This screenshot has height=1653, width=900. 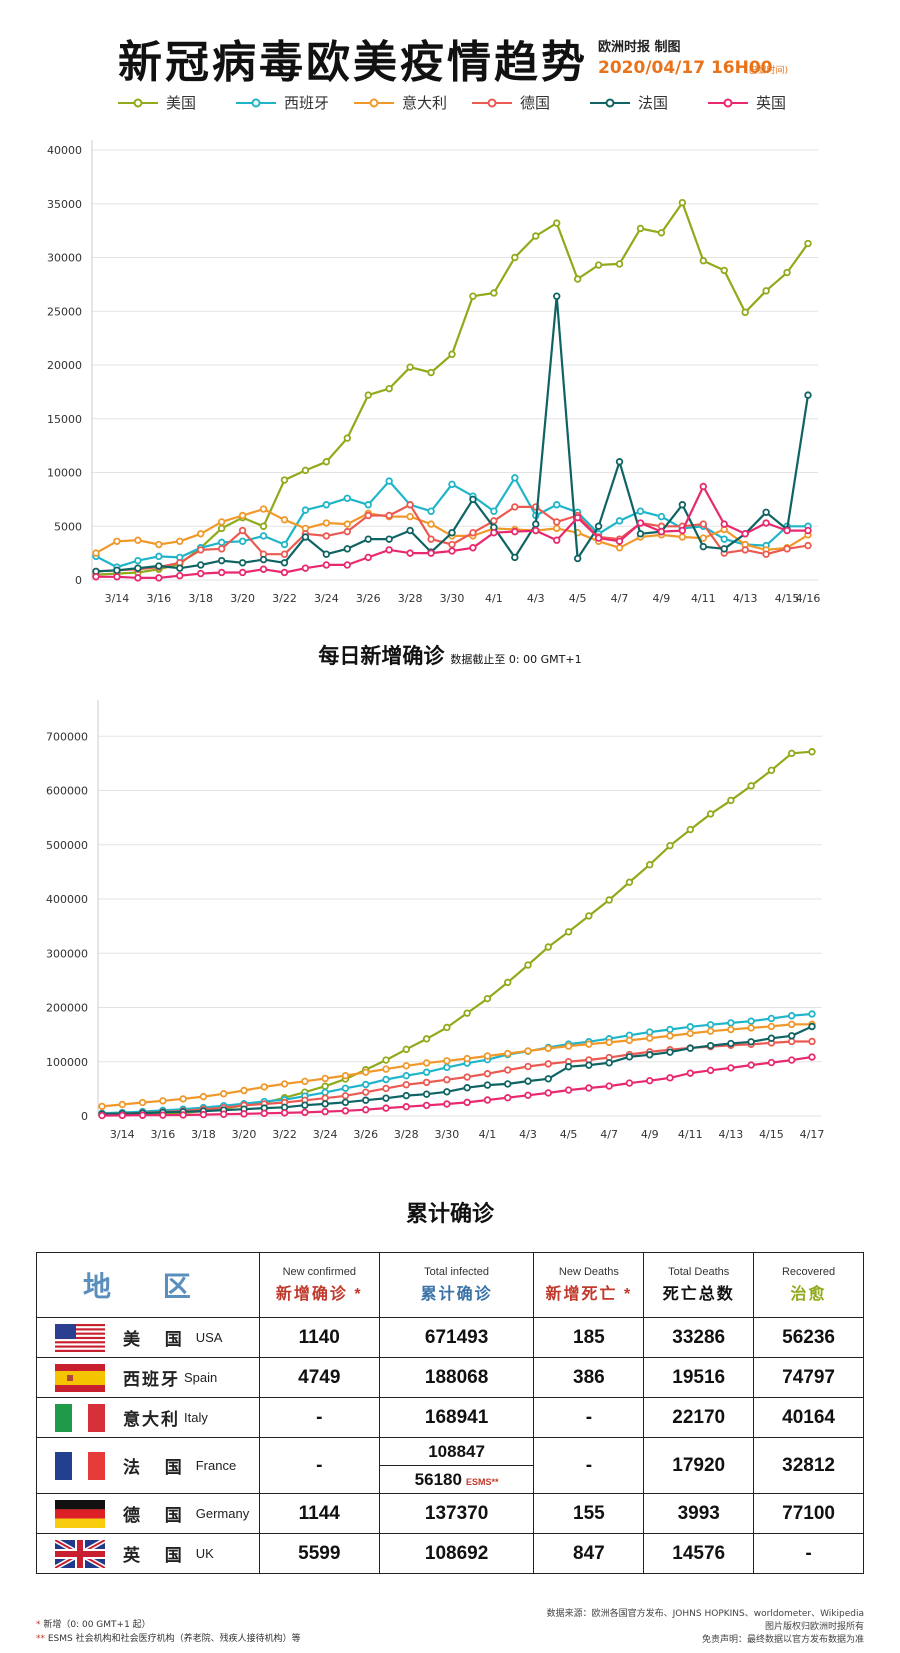 I want to click on header-new-confirmed: New confirmed 新增确诊 *, so click(x=319, y=1285).